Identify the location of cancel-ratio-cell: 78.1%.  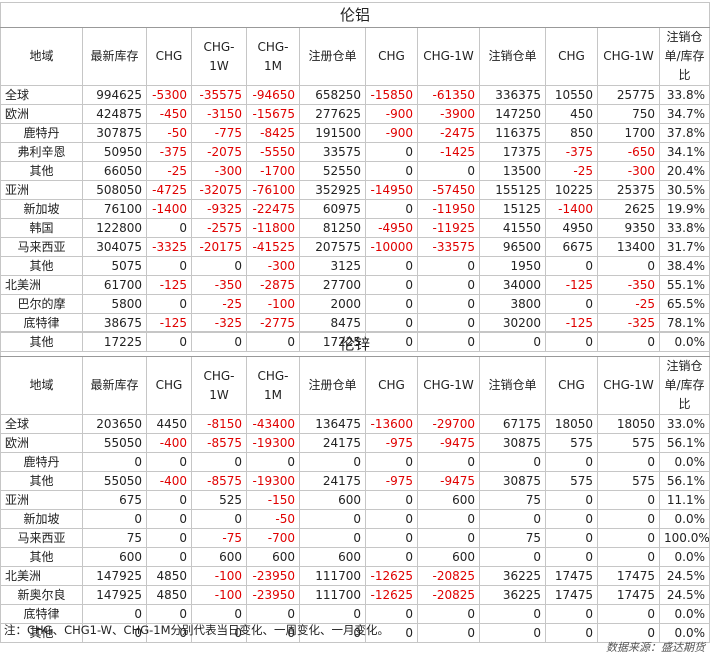
(684, 323).